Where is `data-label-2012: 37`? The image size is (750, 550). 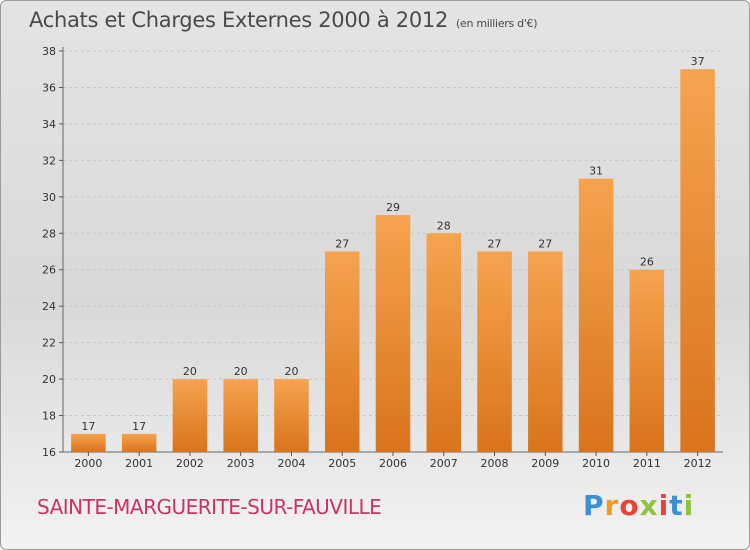
data-label-2012: 37 is located at coordinates (698, 61).